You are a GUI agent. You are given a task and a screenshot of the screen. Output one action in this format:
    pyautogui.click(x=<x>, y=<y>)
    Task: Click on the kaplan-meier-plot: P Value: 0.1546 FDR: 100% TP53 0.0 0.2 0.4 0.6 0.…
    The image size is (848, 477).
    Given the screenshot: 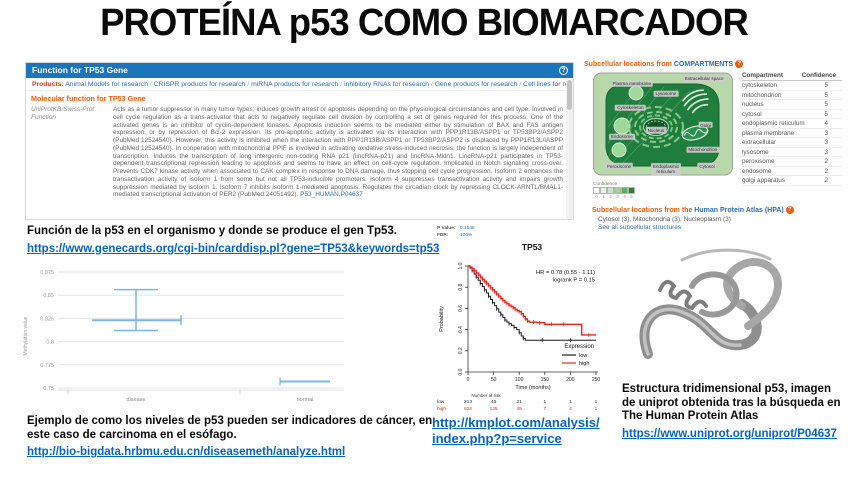 What is the action you would take?
    pyautogui.click(x=519, y=318)
    